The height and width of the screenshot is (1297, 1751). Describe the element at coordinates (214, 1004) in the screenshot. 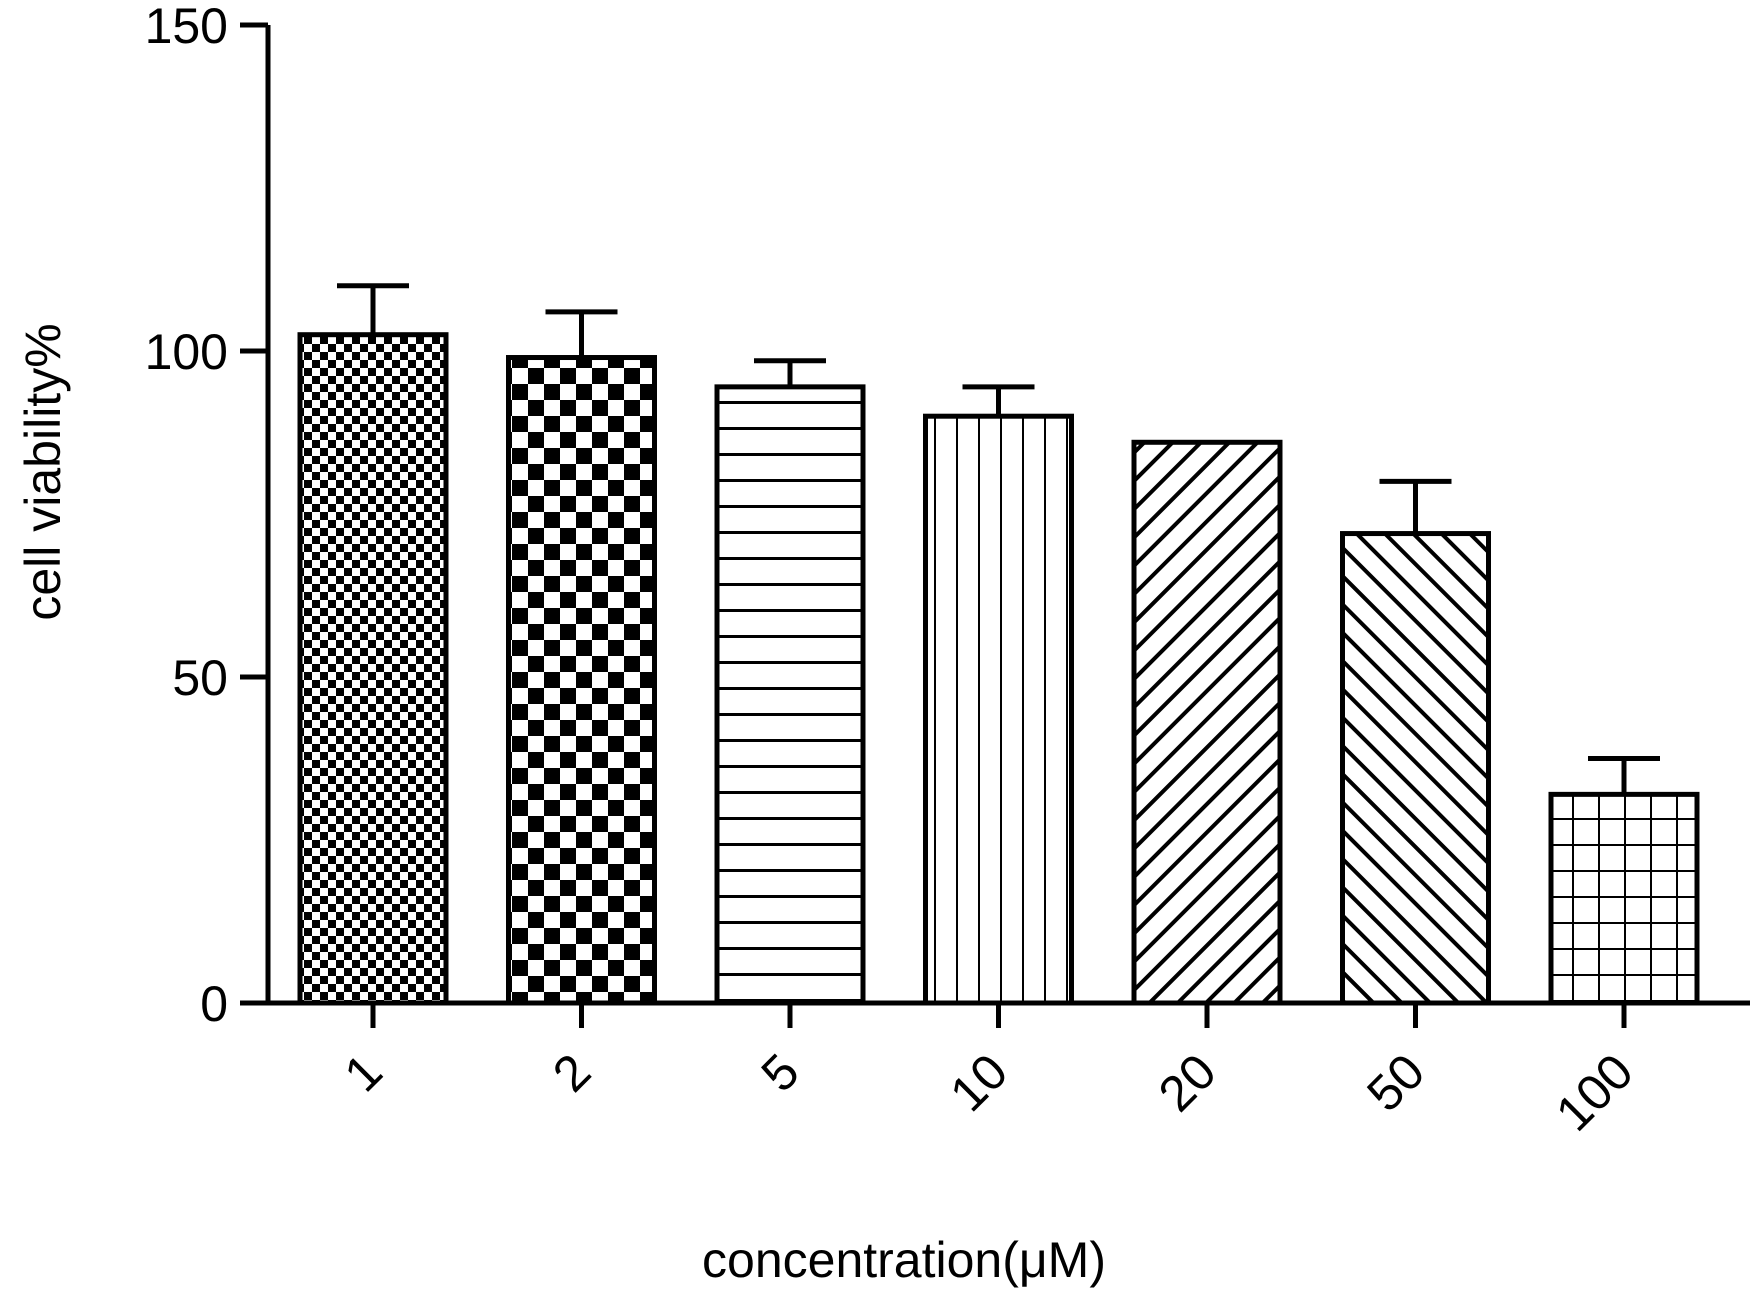

I see `y-tick-label: 0` at that location.